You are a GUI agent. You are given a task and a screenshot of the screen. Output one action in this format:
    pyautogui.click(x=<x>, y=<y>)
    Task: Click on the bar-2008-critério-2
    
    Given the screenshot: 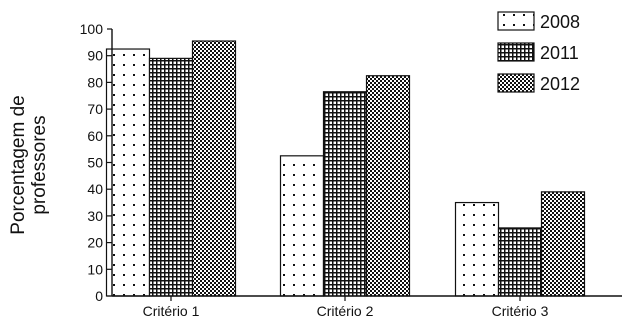 What is the action you would take?
    pyautogui.click(x=302, y=226)
    